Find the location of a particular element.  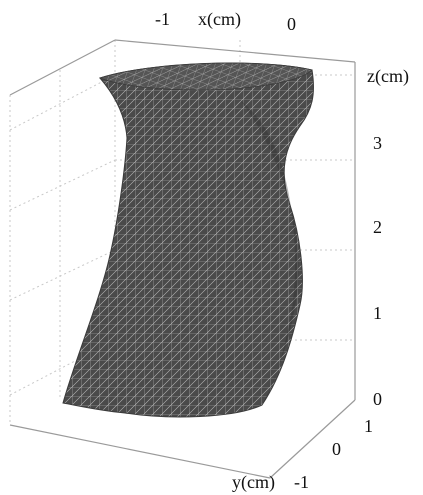

x-tick-minus-1: -1 is located at coordinates (162, 19).